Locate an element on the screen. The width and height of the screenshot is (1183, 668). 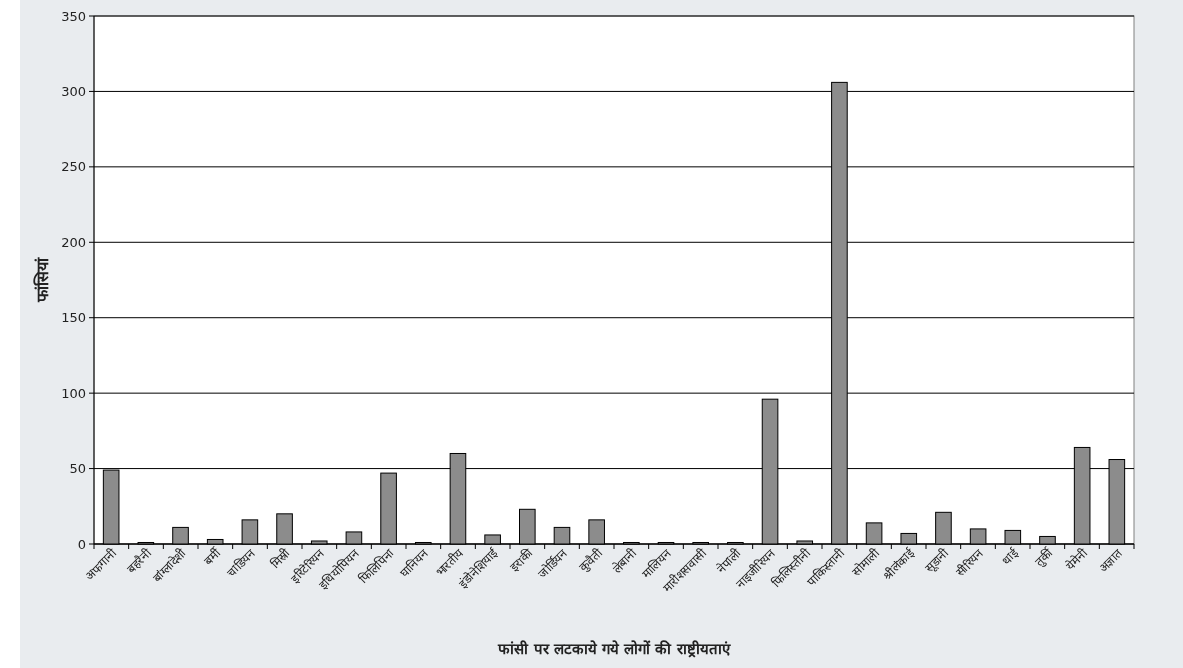
y-tick-label: 200 is located at coordinates (73, 242).